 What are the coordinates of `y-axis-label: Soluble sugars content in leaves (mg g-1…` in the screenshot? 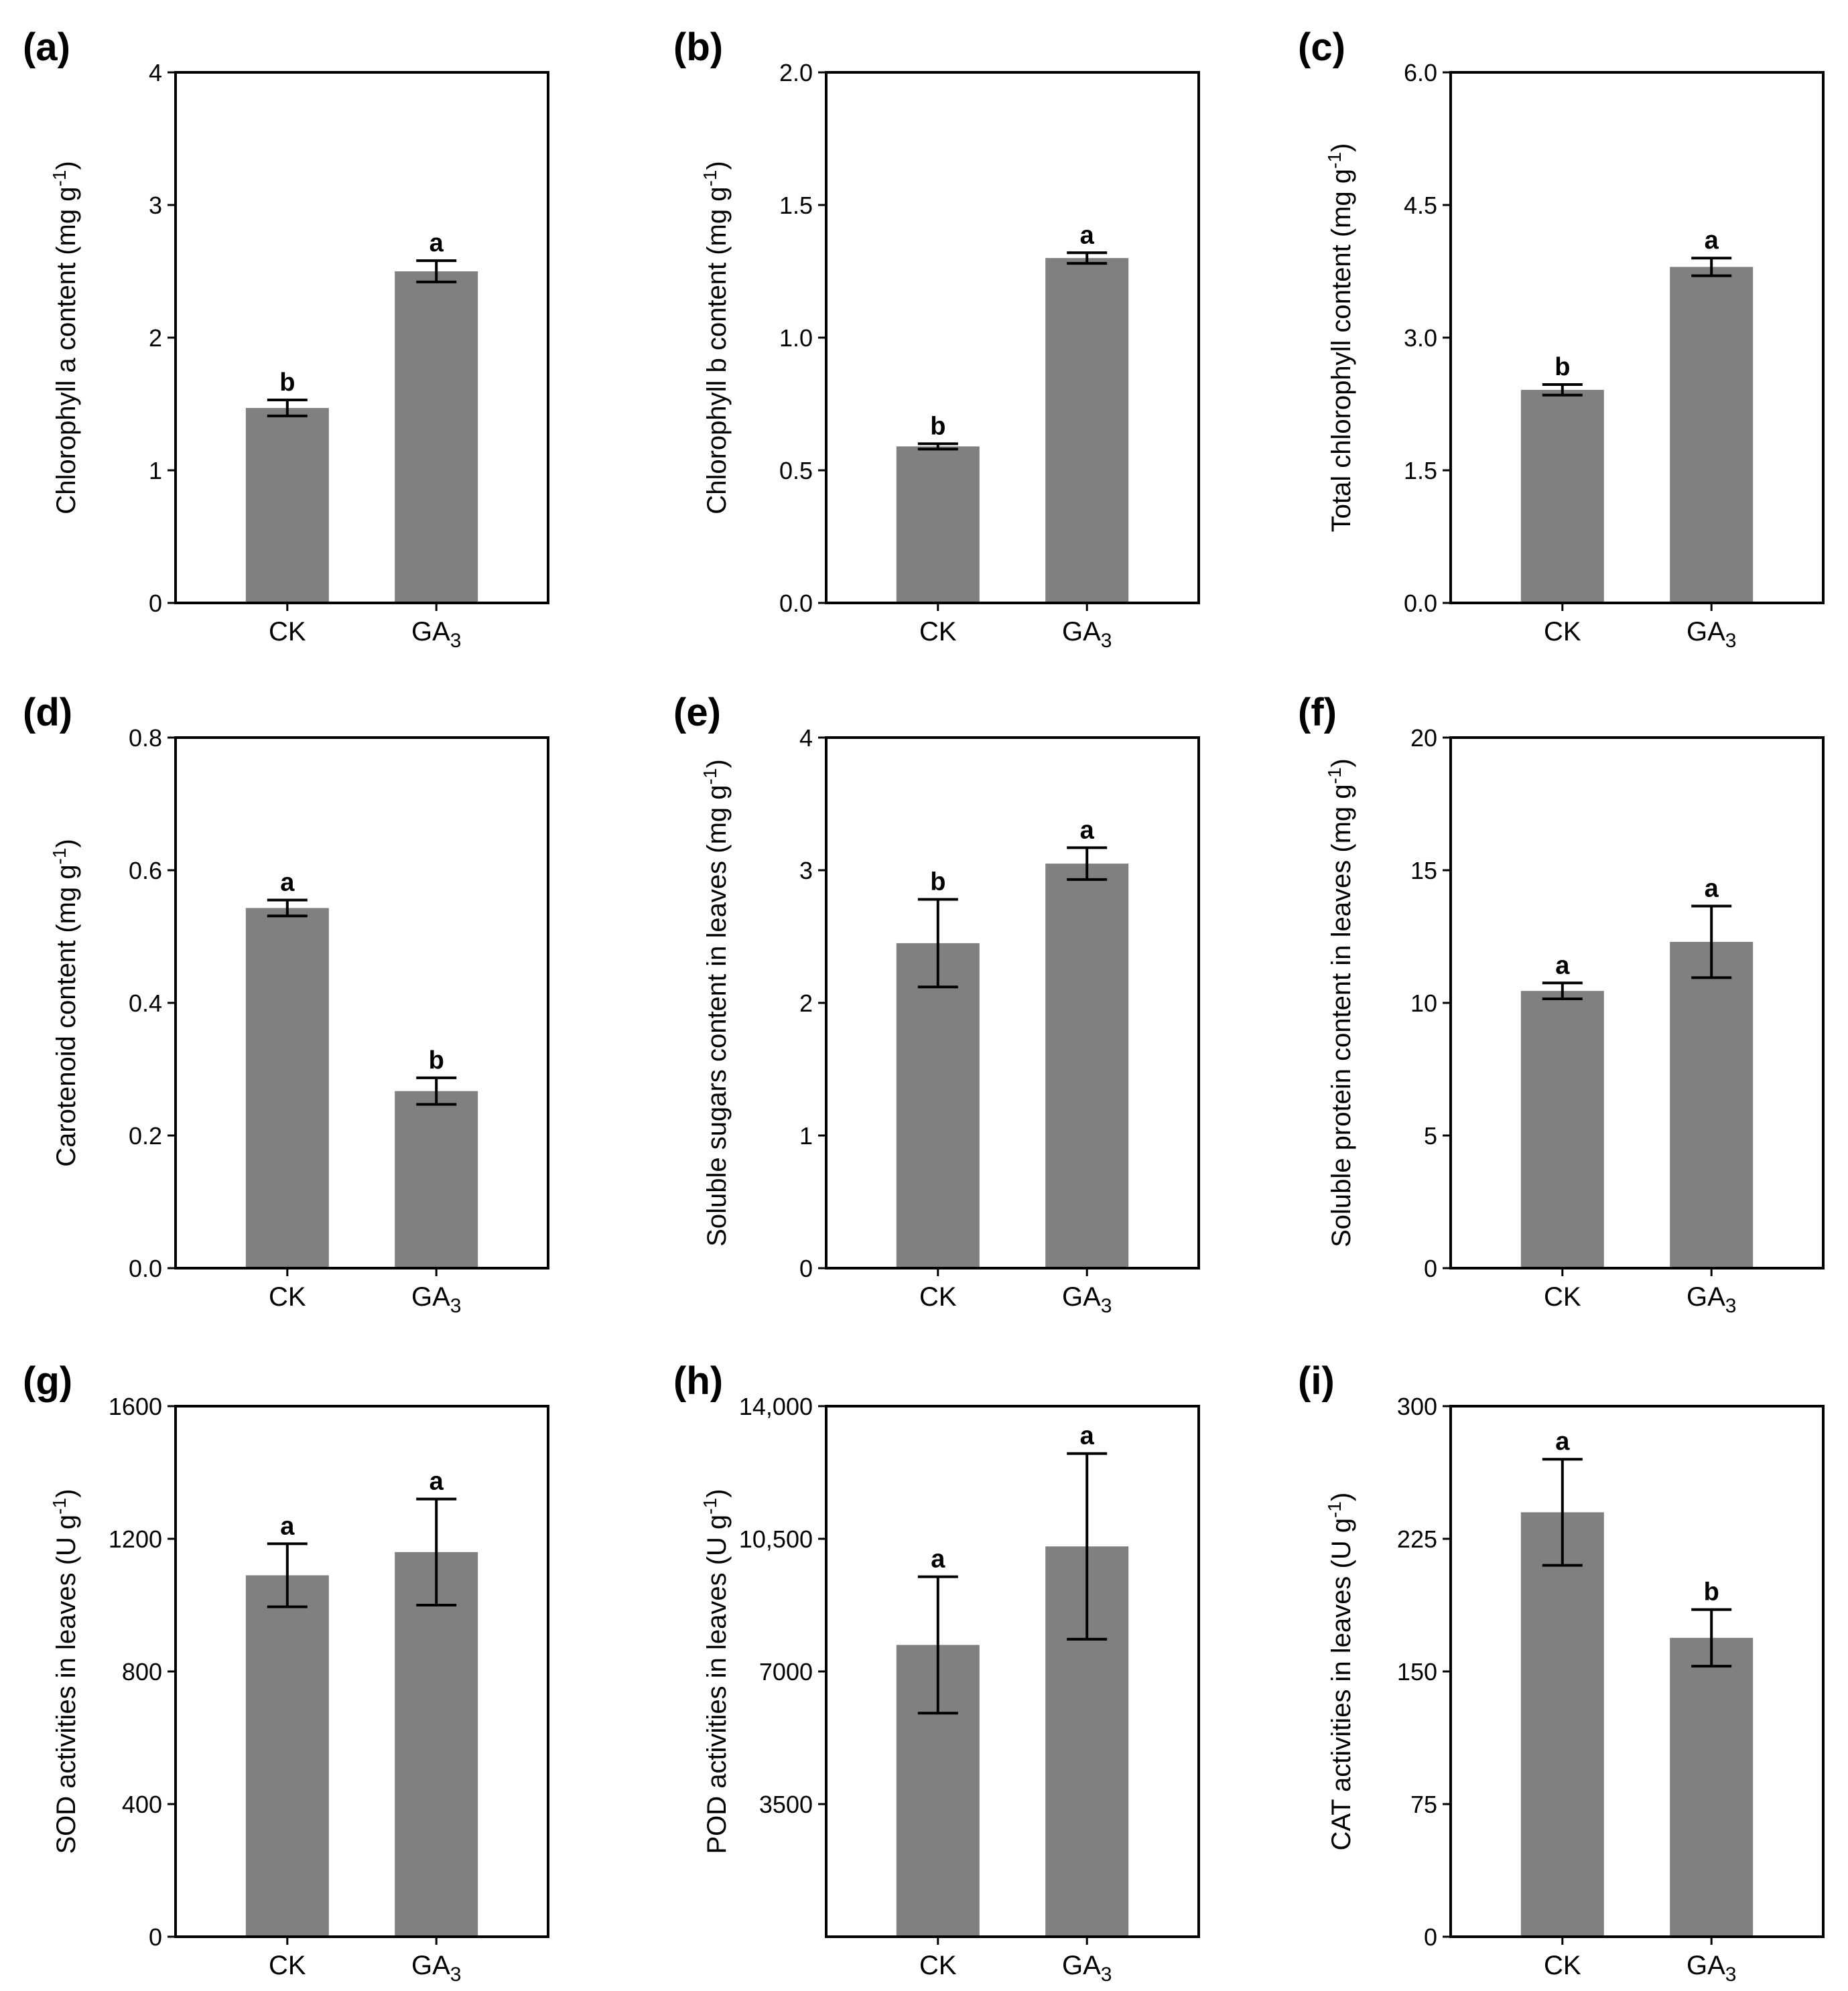 It's located at (716, 1003).